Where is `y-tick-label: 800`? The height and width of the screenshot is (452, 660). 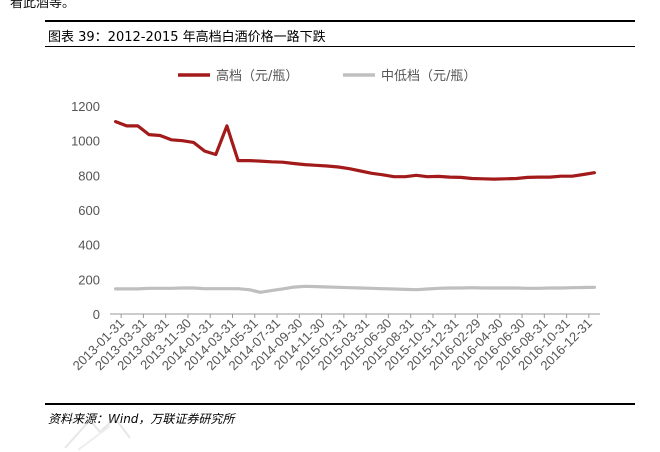 y-tick-label: 800 is located at coordinates (89, 175).